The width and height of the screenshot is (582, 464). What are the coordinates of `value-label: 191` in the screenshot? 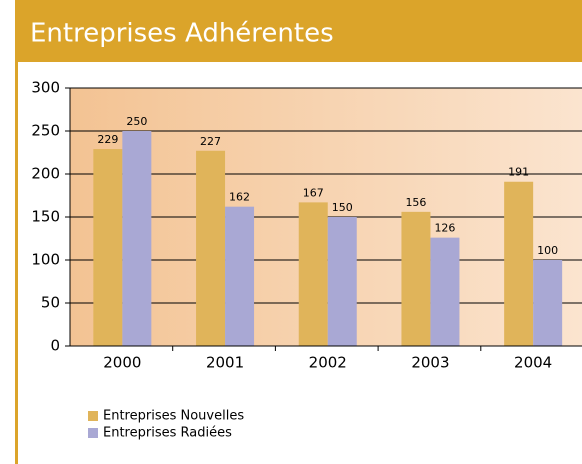 It's located at (518, 172).